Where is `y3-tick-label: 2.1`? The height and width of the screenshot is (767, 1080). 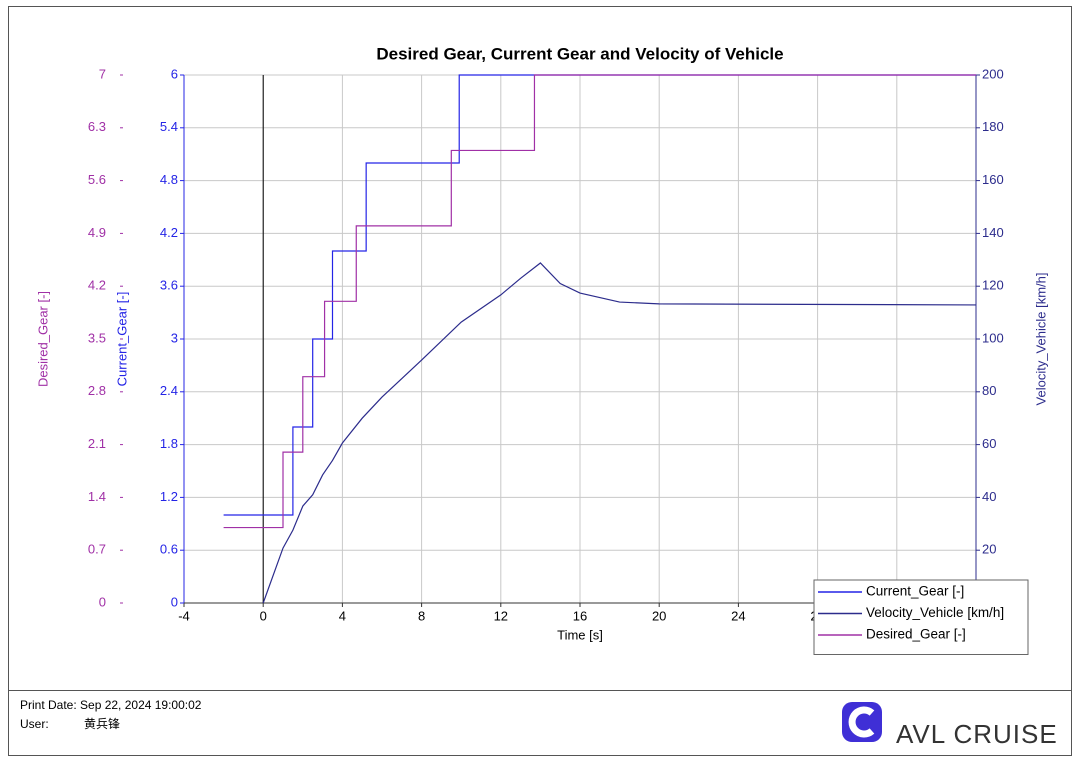 y3-tick-label: 2.1 is located at coordinates (97, 443).